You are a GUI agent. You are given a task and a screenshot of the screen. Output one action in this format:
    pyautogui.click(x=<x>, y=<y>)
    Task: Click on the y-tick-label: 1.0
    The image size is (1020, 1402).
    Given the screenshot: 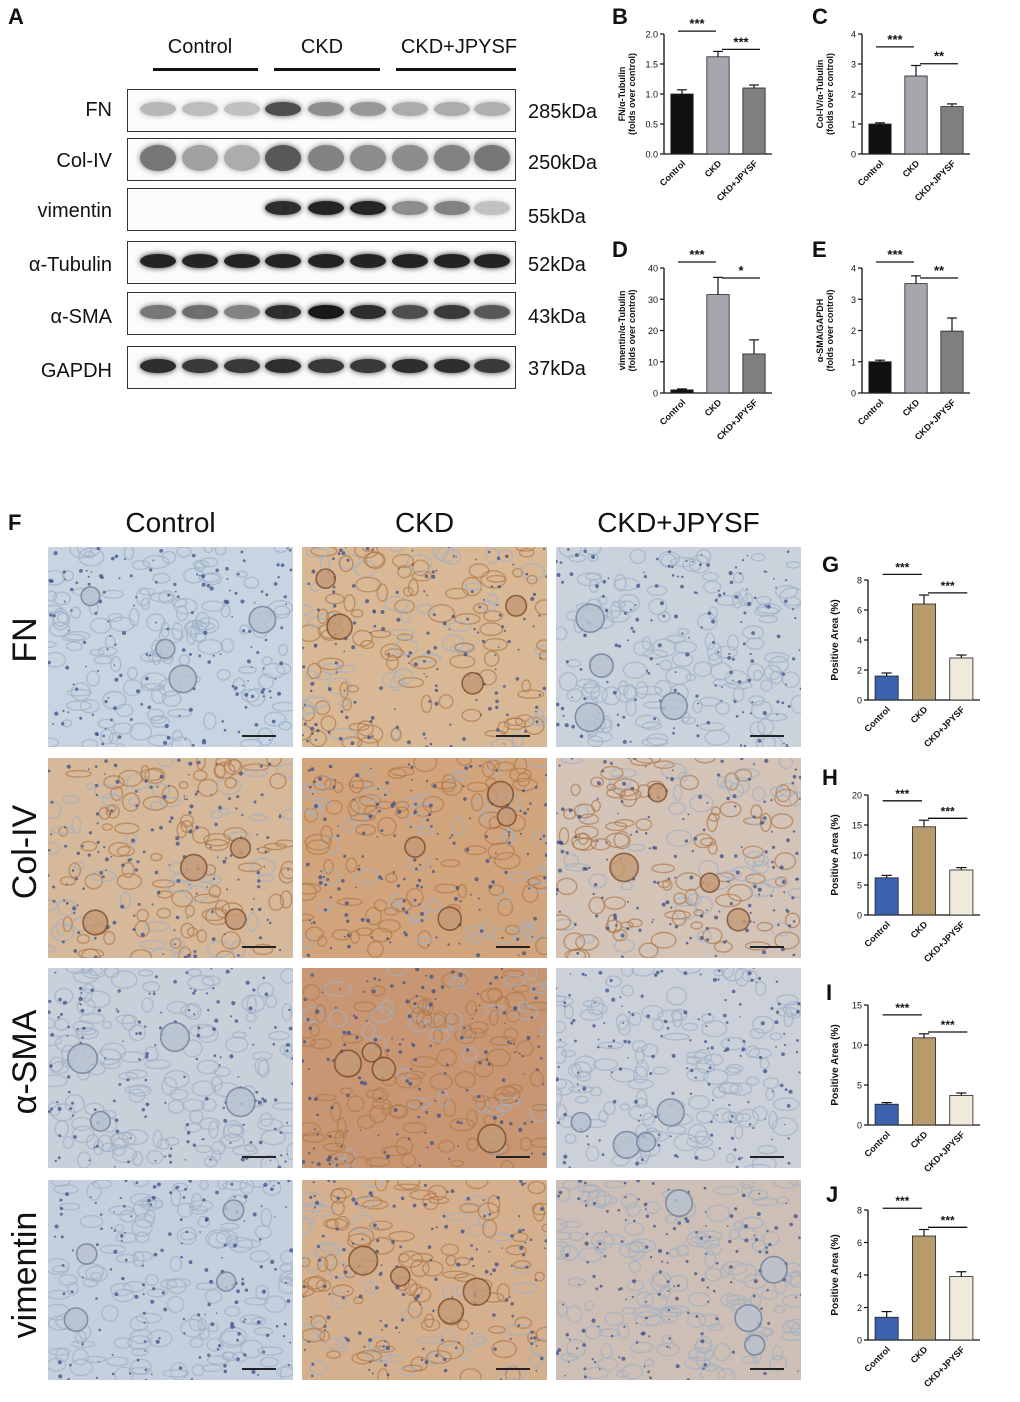 What is the action you would take?
    pyautogui.click(x=651, y=95)
    